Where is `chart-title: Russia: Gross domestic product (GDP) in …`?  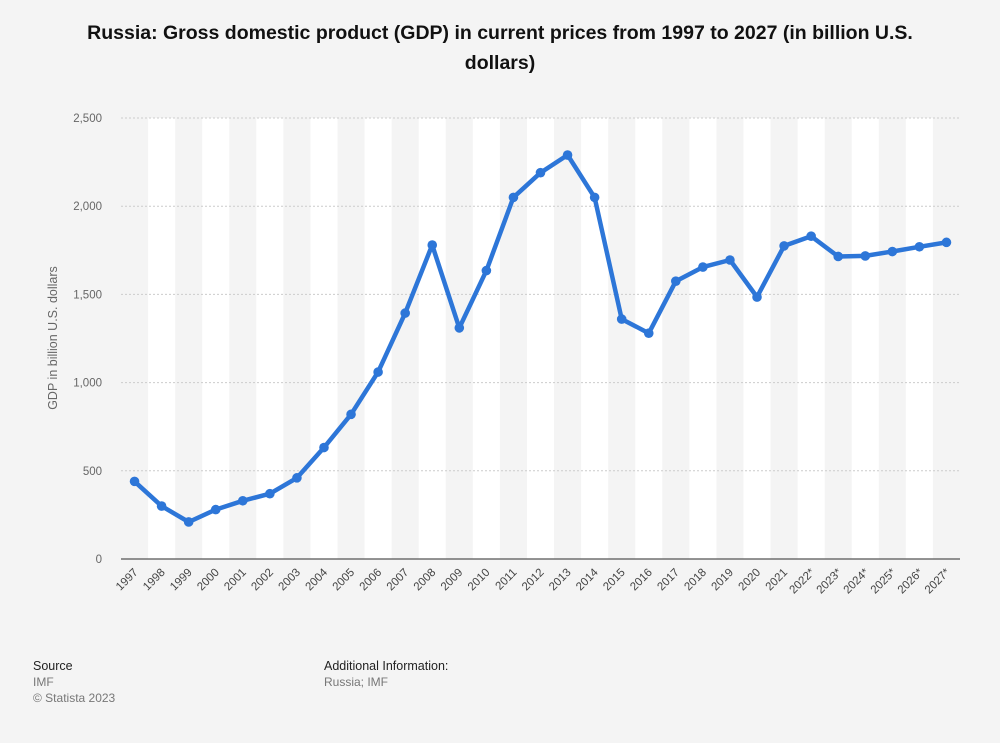 chart-title: Russia: Gross domestic product (GDP) in … is located at coordinates (500, 48).